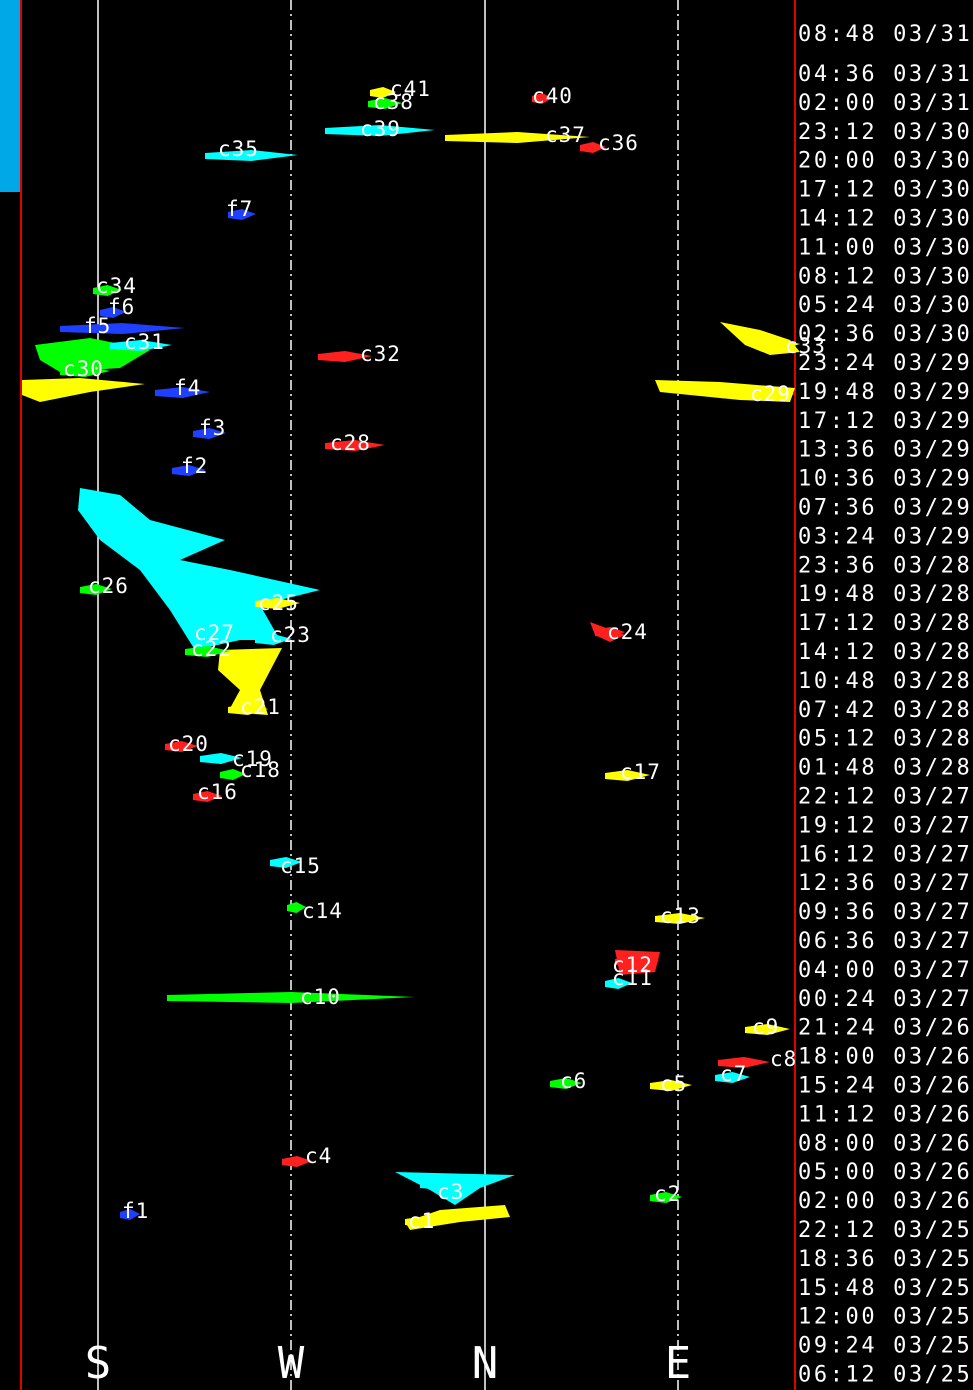  I want to click on time-label: 07:36 03/29, so click(885, 508).